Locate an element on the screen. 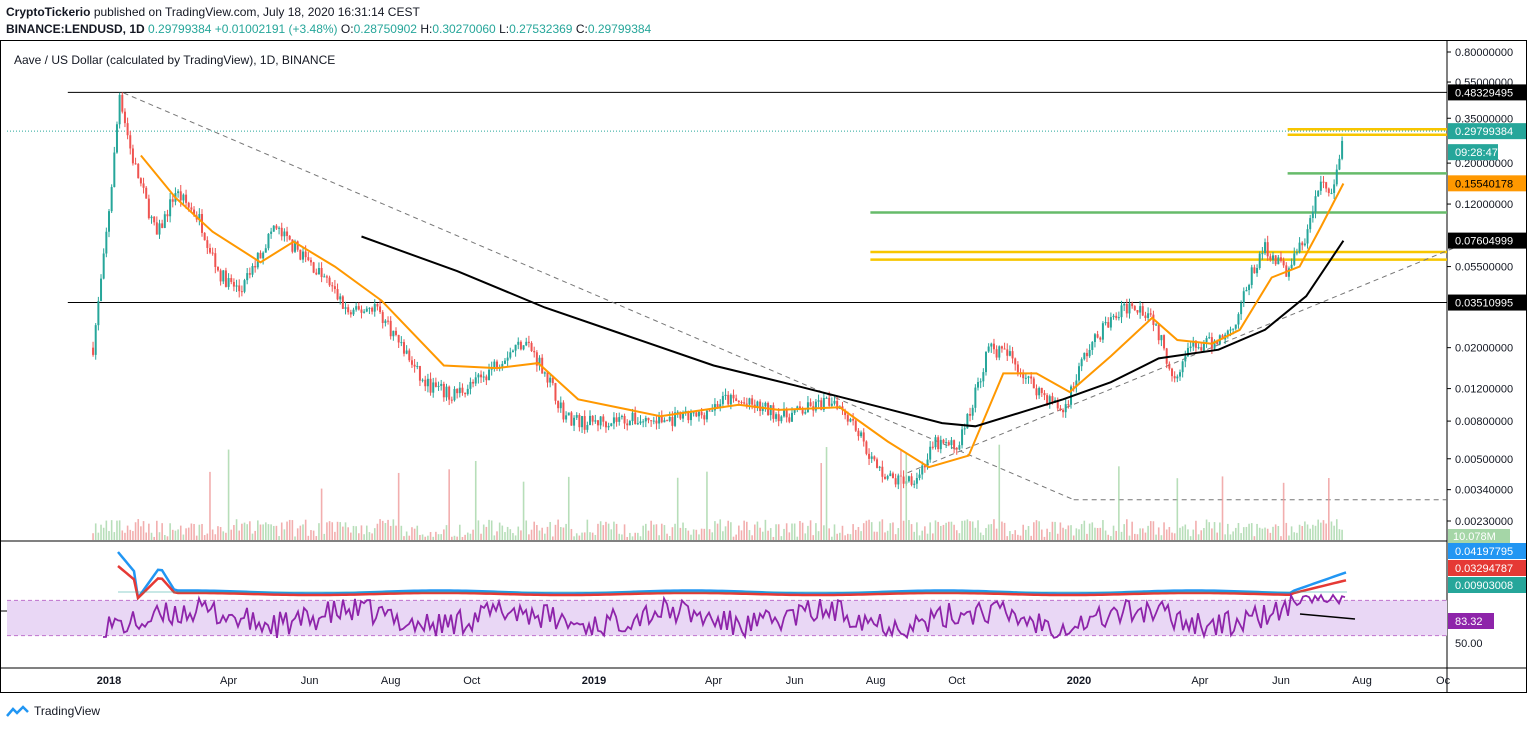 This screenshot has width=1534, height=731. y-tick-label: 0.05500000 is located at coordinates (1484, 268).